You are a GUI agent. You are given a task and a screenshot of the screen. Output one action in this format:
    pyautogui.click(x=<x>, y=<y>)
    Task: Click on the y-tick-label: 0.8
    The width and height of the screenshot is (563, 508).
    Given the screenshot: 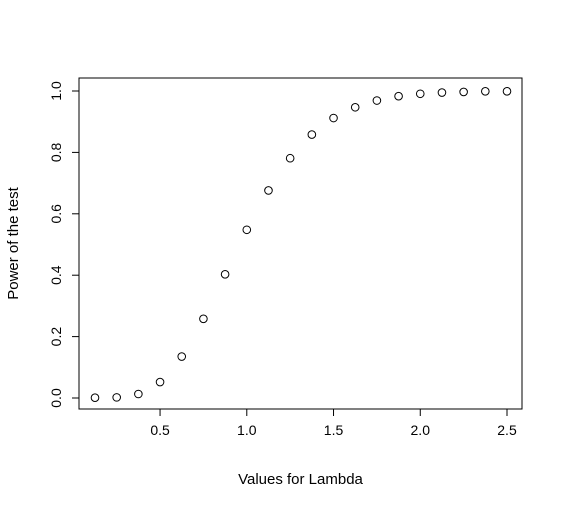 What is the action you would take?
    pyautogui.click(x=56, y=152)
    